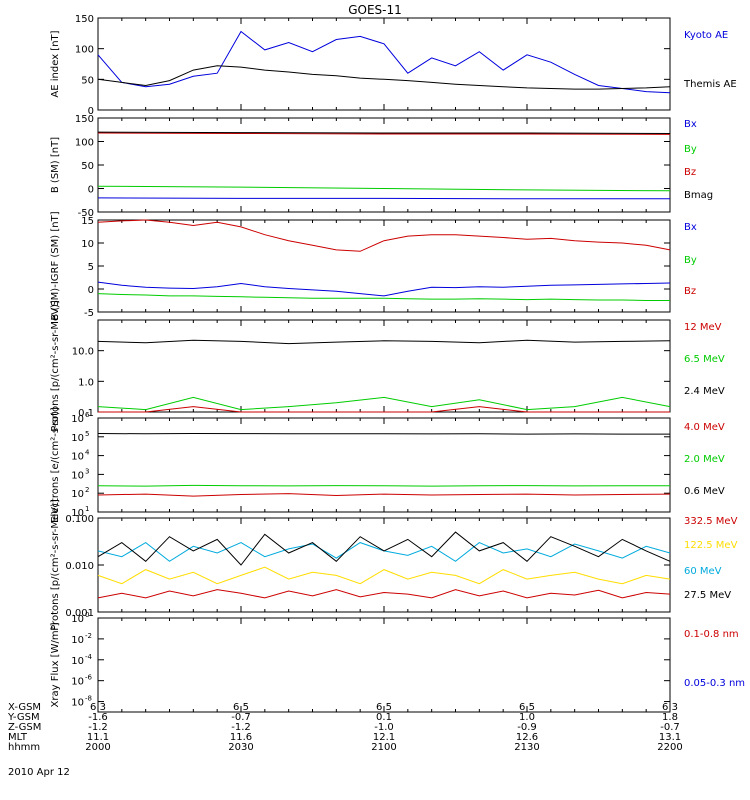 This screenshot has height=800, width=750. What do you see at coordinates (87, 615) in the screenshot?
I see `y-tick-exponent: 0` at bounding box center [87, 615].